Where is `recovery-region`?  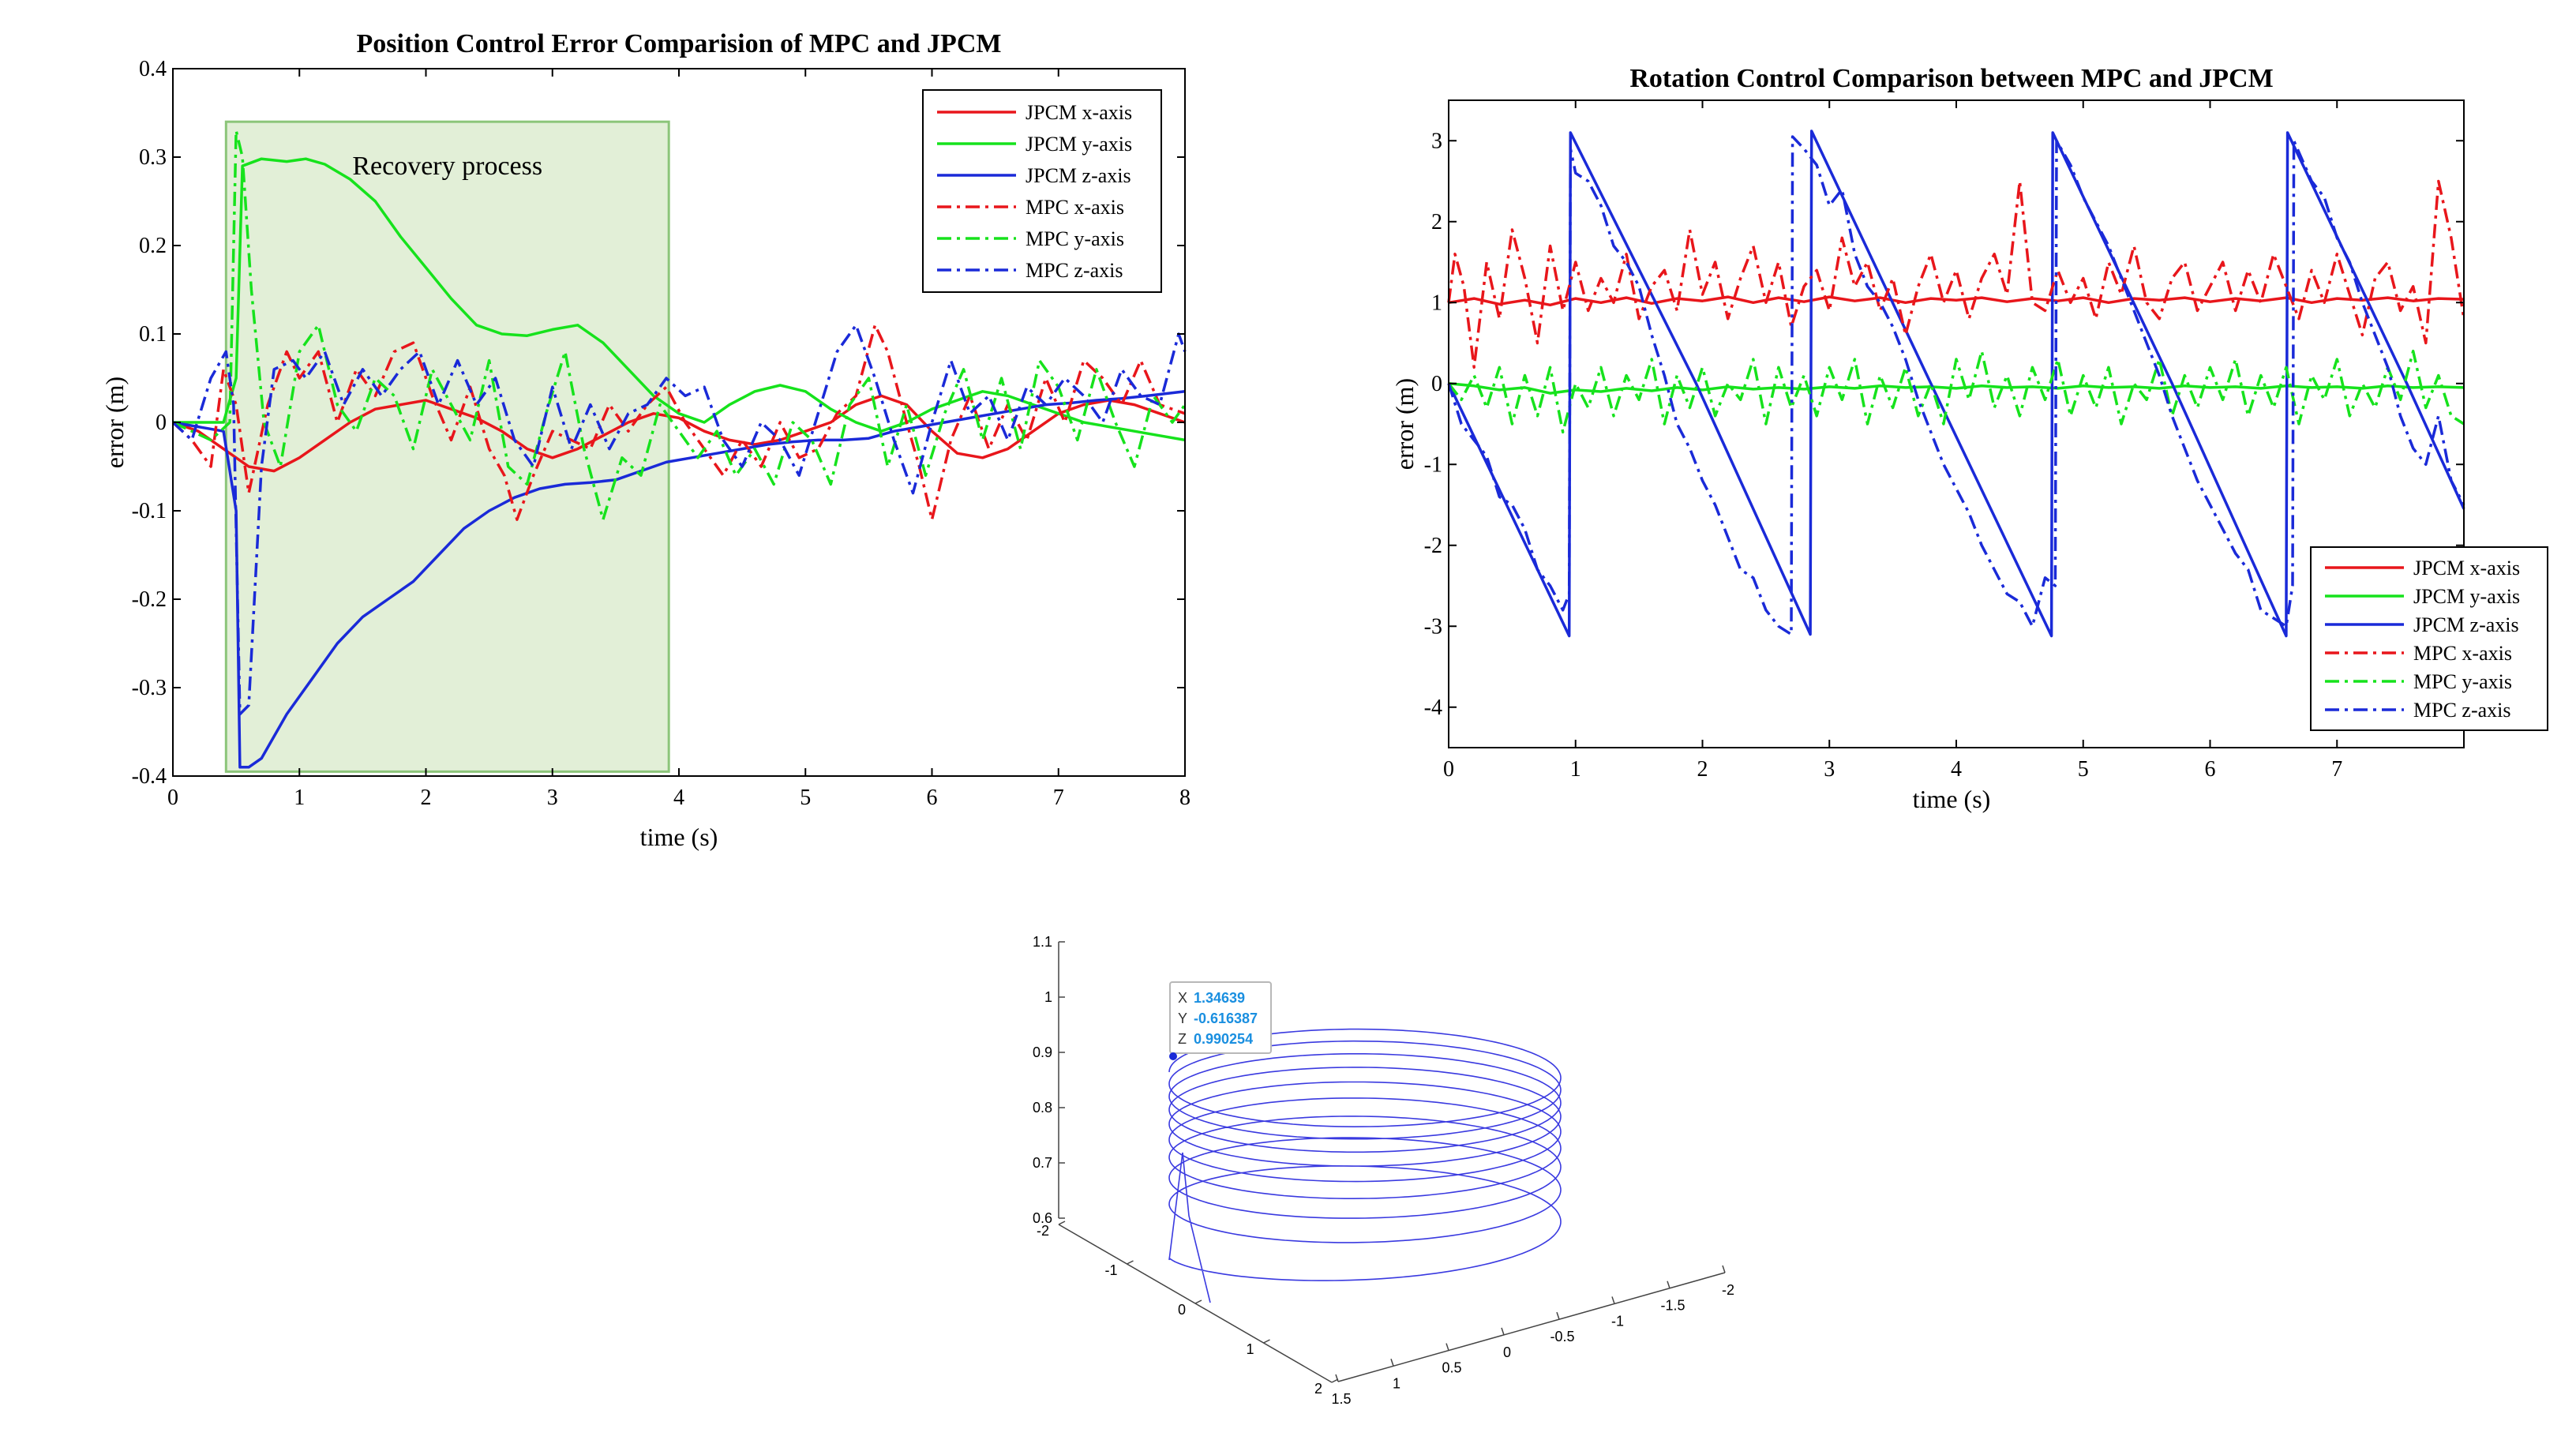 recovery-region is located at coordinates (447, 446).